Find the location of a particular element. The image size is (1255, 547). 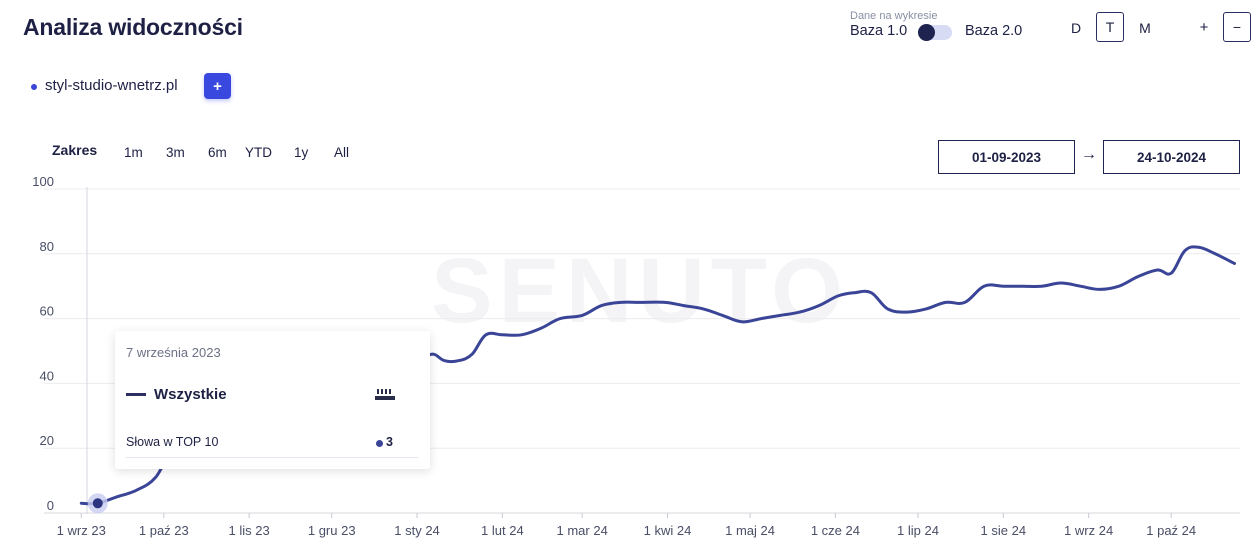

x-tick-label: 1 wrz 23 is located at coordinates (81, 530).